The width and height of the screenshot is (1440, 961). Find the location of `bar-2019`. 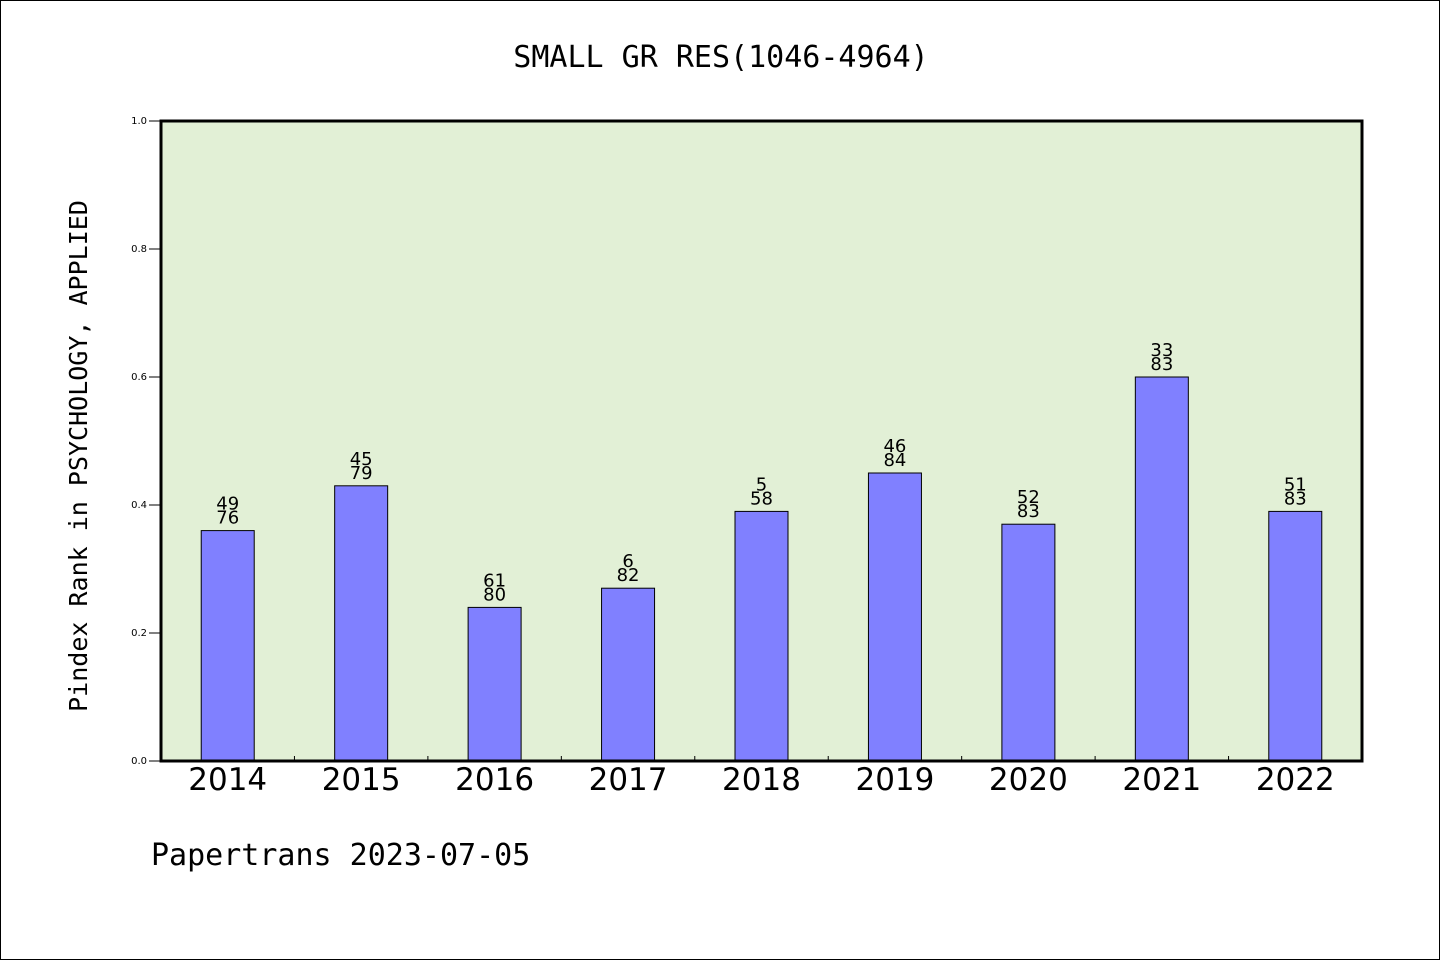

bar-2019 is located at coordinates (894, 617).